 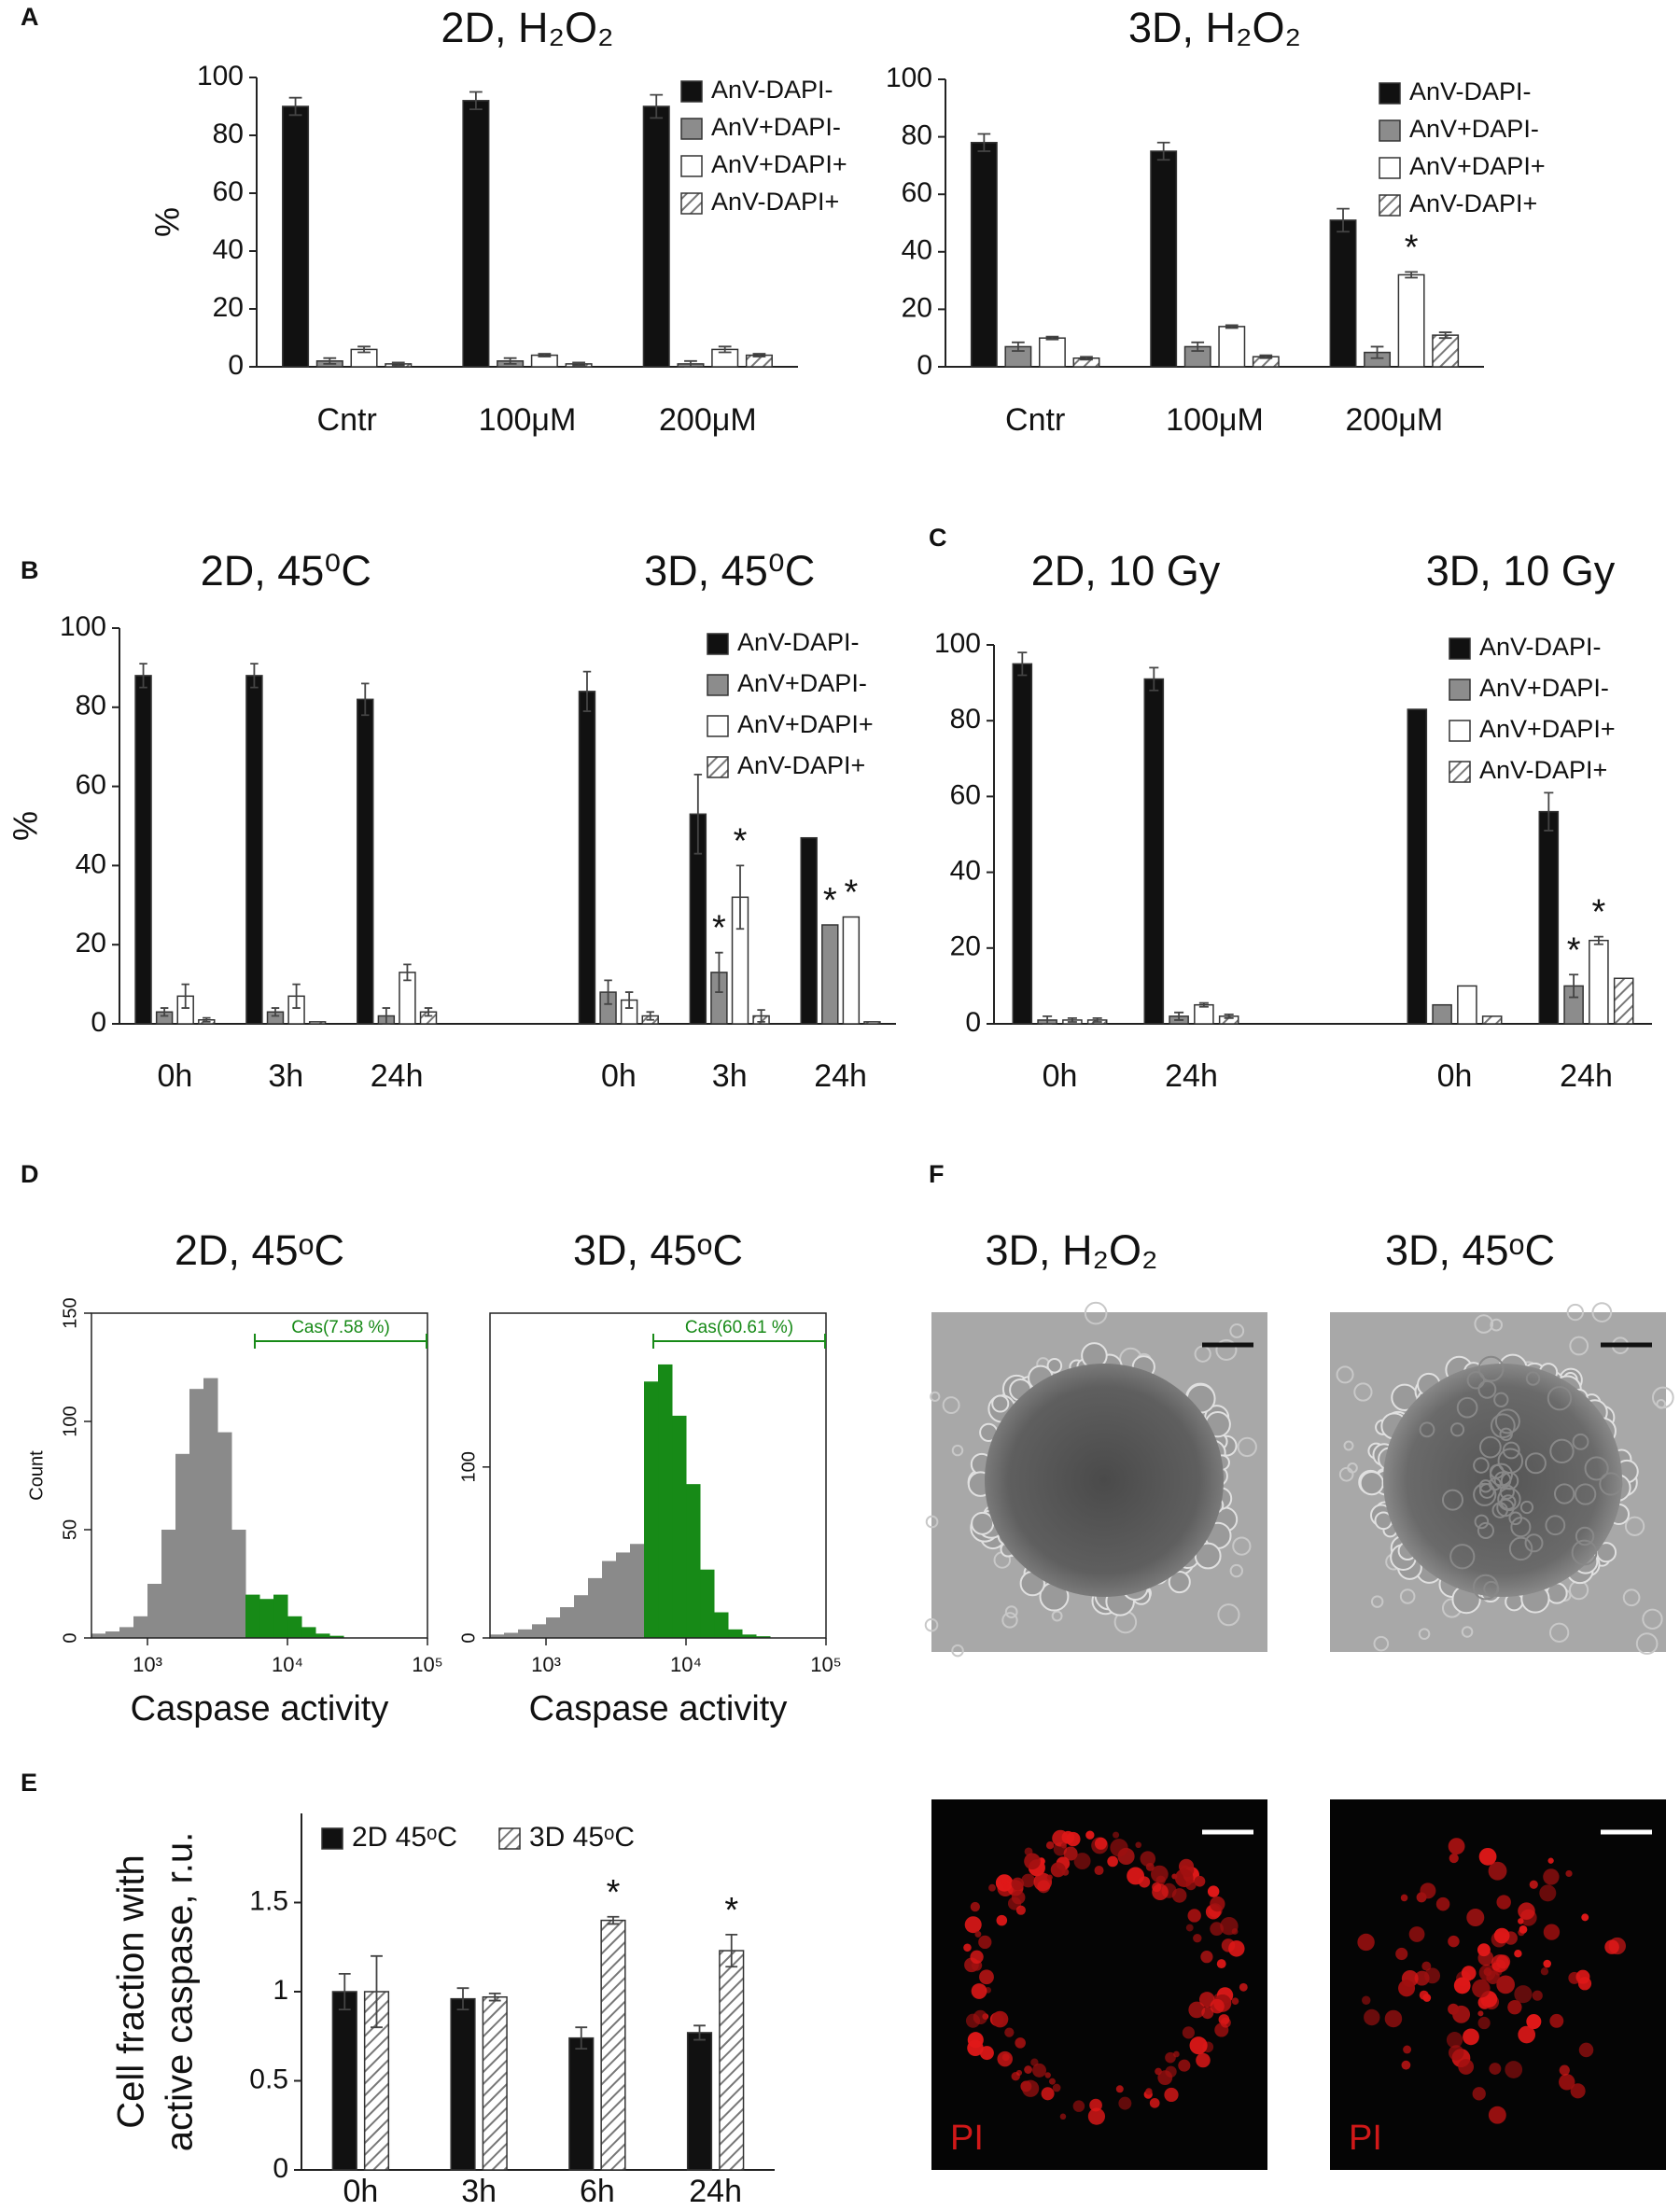 What do you see at coordinates (802, 683) in the screenshot?
I see `legend-label: AnV+DAPI-` at bounding box center [802, 683].